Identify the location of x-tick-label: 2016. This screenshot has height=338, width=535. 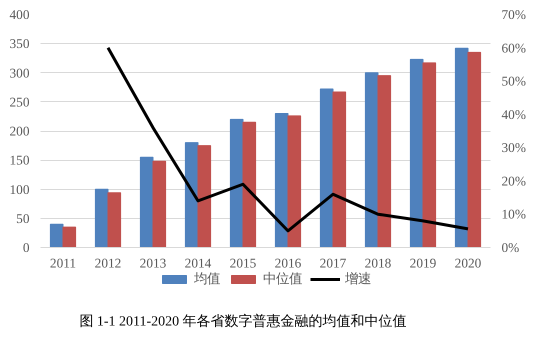
(288, 263).